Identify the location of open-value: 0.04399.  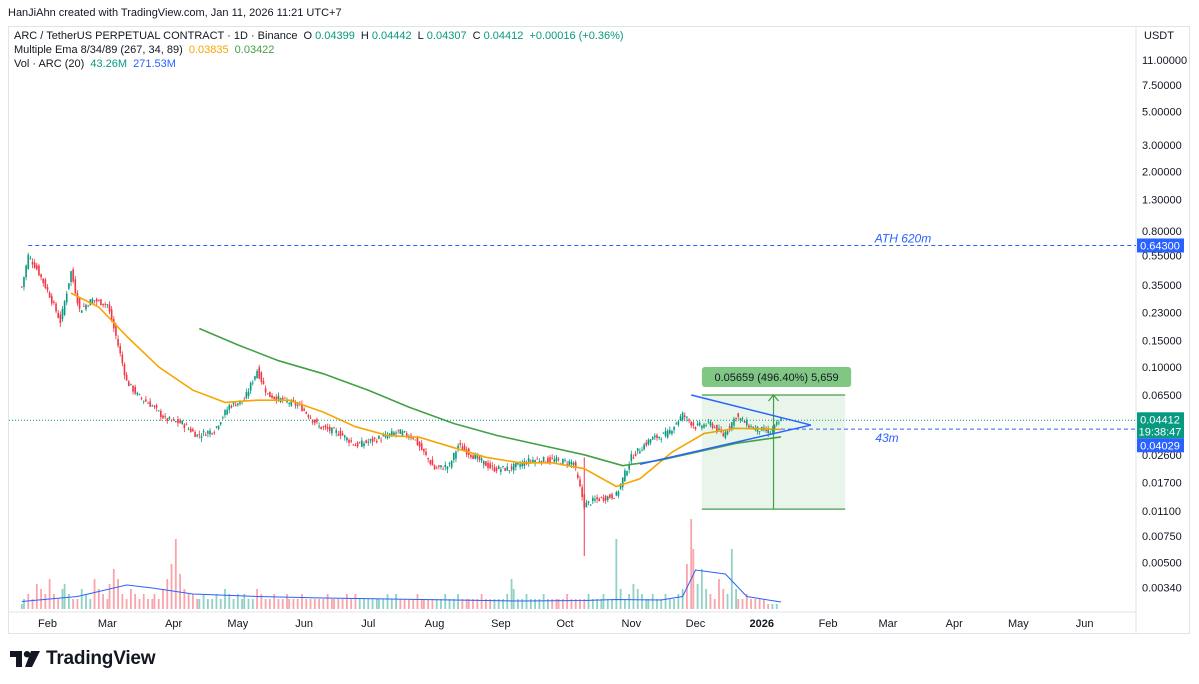
(335, 36).